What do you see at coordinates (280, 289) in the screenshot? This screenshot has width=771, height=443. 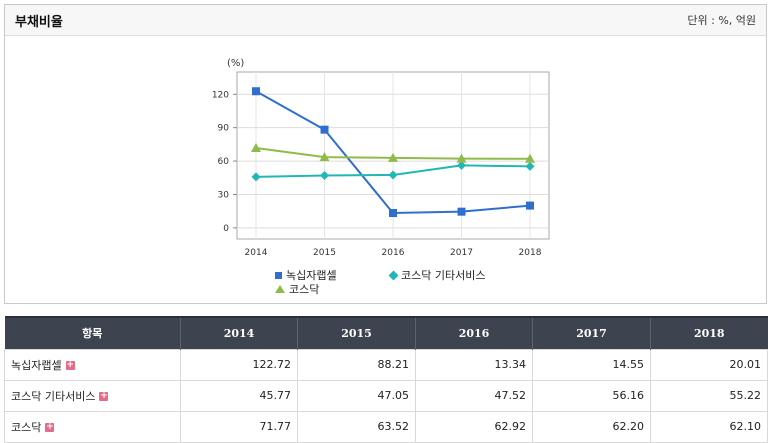 I see `triangle-marker-icon` at bounding box center [280, 289].